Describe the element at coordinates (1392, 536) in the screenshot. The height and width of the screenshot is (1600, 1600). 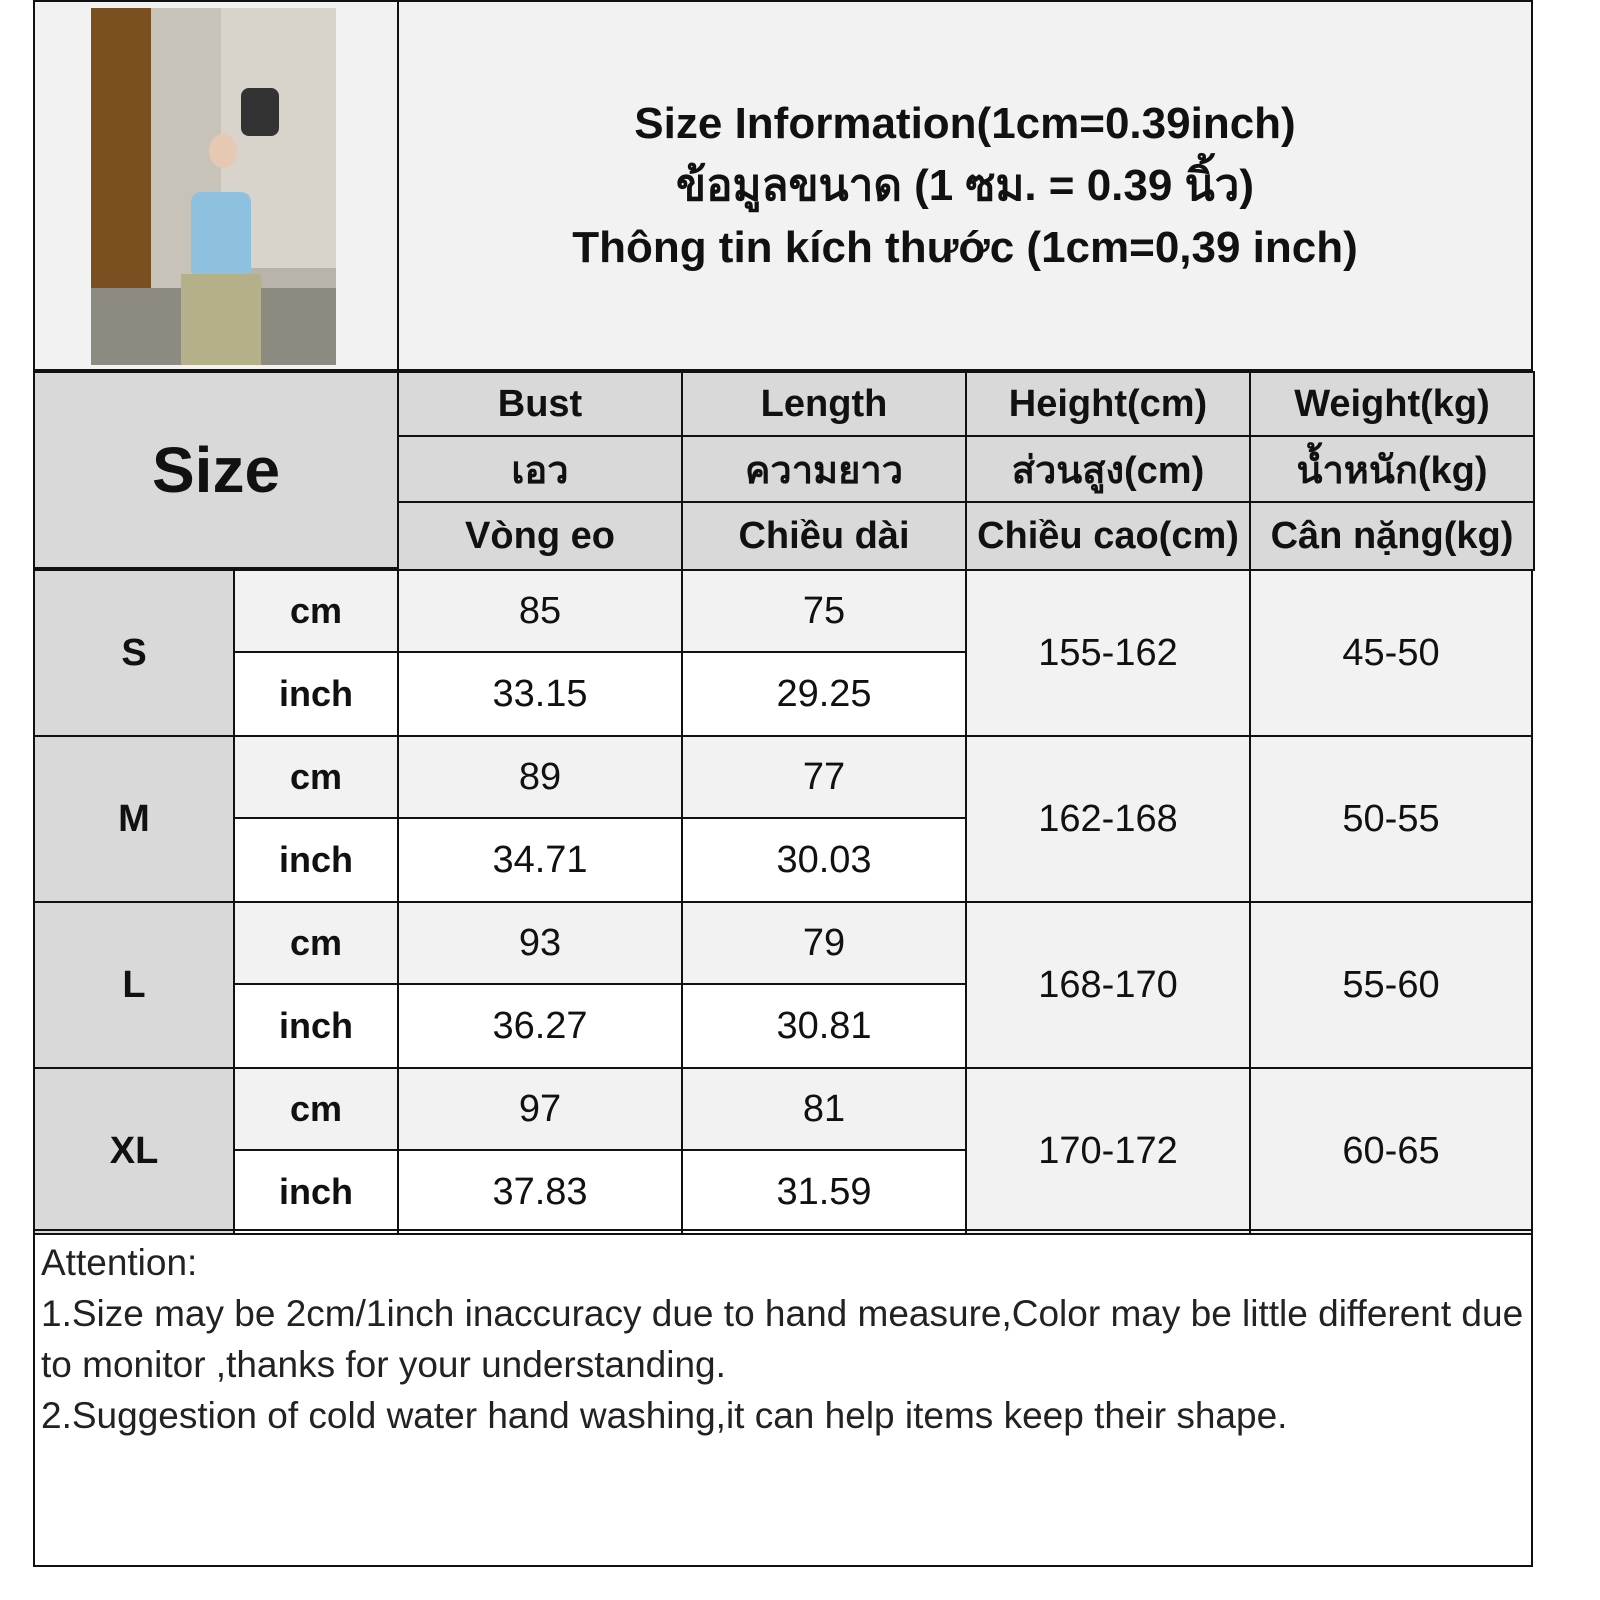
I see `column-header-vi: Cân nặng(kg)` at that location.